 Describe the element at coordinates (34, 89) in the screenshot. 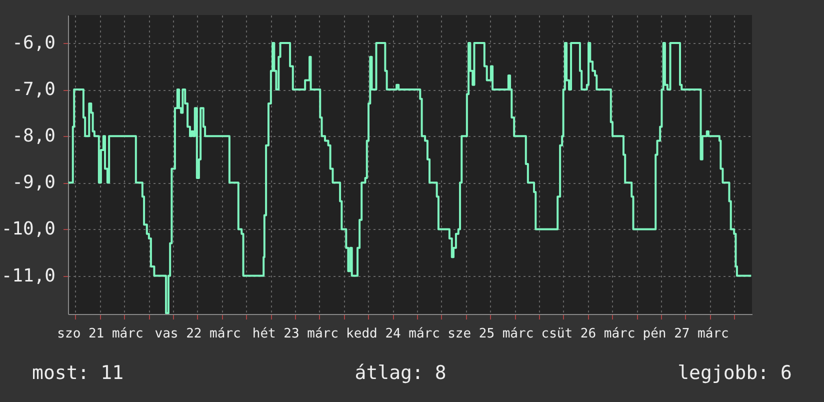

I see `y-tick-label: -7,0` at that location.